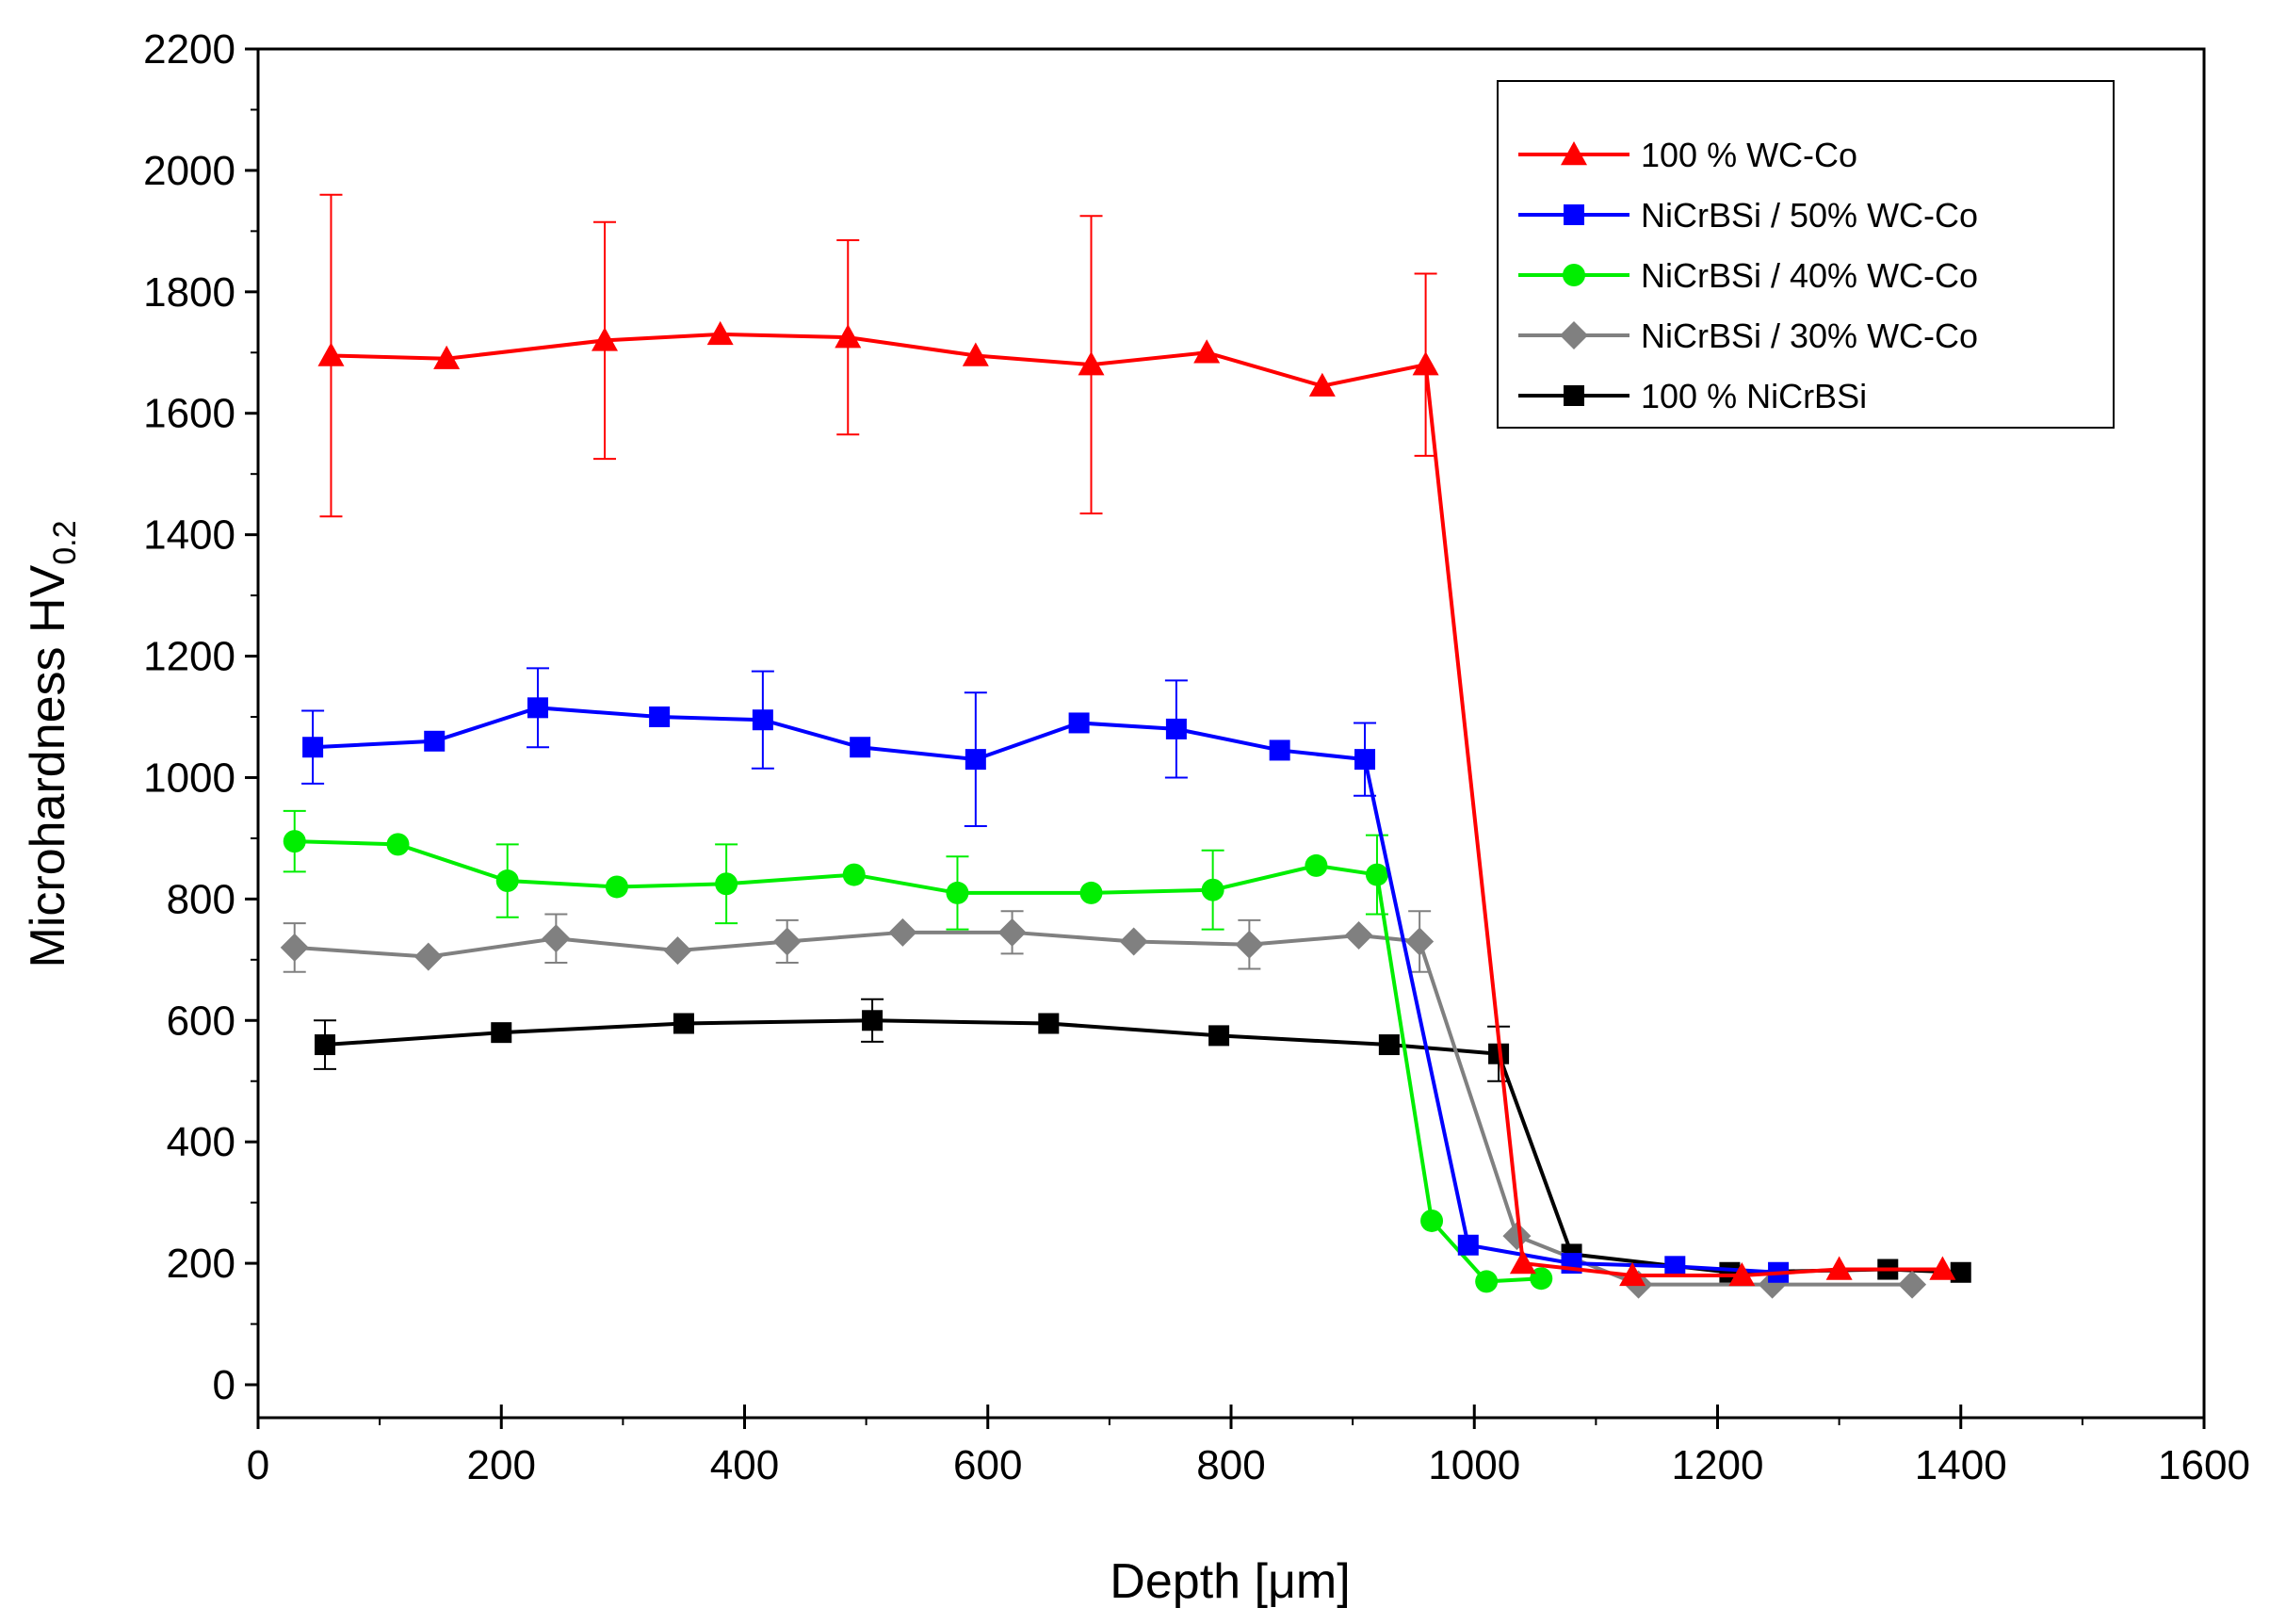 This screenshot has height=1624, width=2286. What do you see at coordinates (201, 1142) in the screenshot?
I see `y-tick-label: 400` at bounding box center [201, 1142].